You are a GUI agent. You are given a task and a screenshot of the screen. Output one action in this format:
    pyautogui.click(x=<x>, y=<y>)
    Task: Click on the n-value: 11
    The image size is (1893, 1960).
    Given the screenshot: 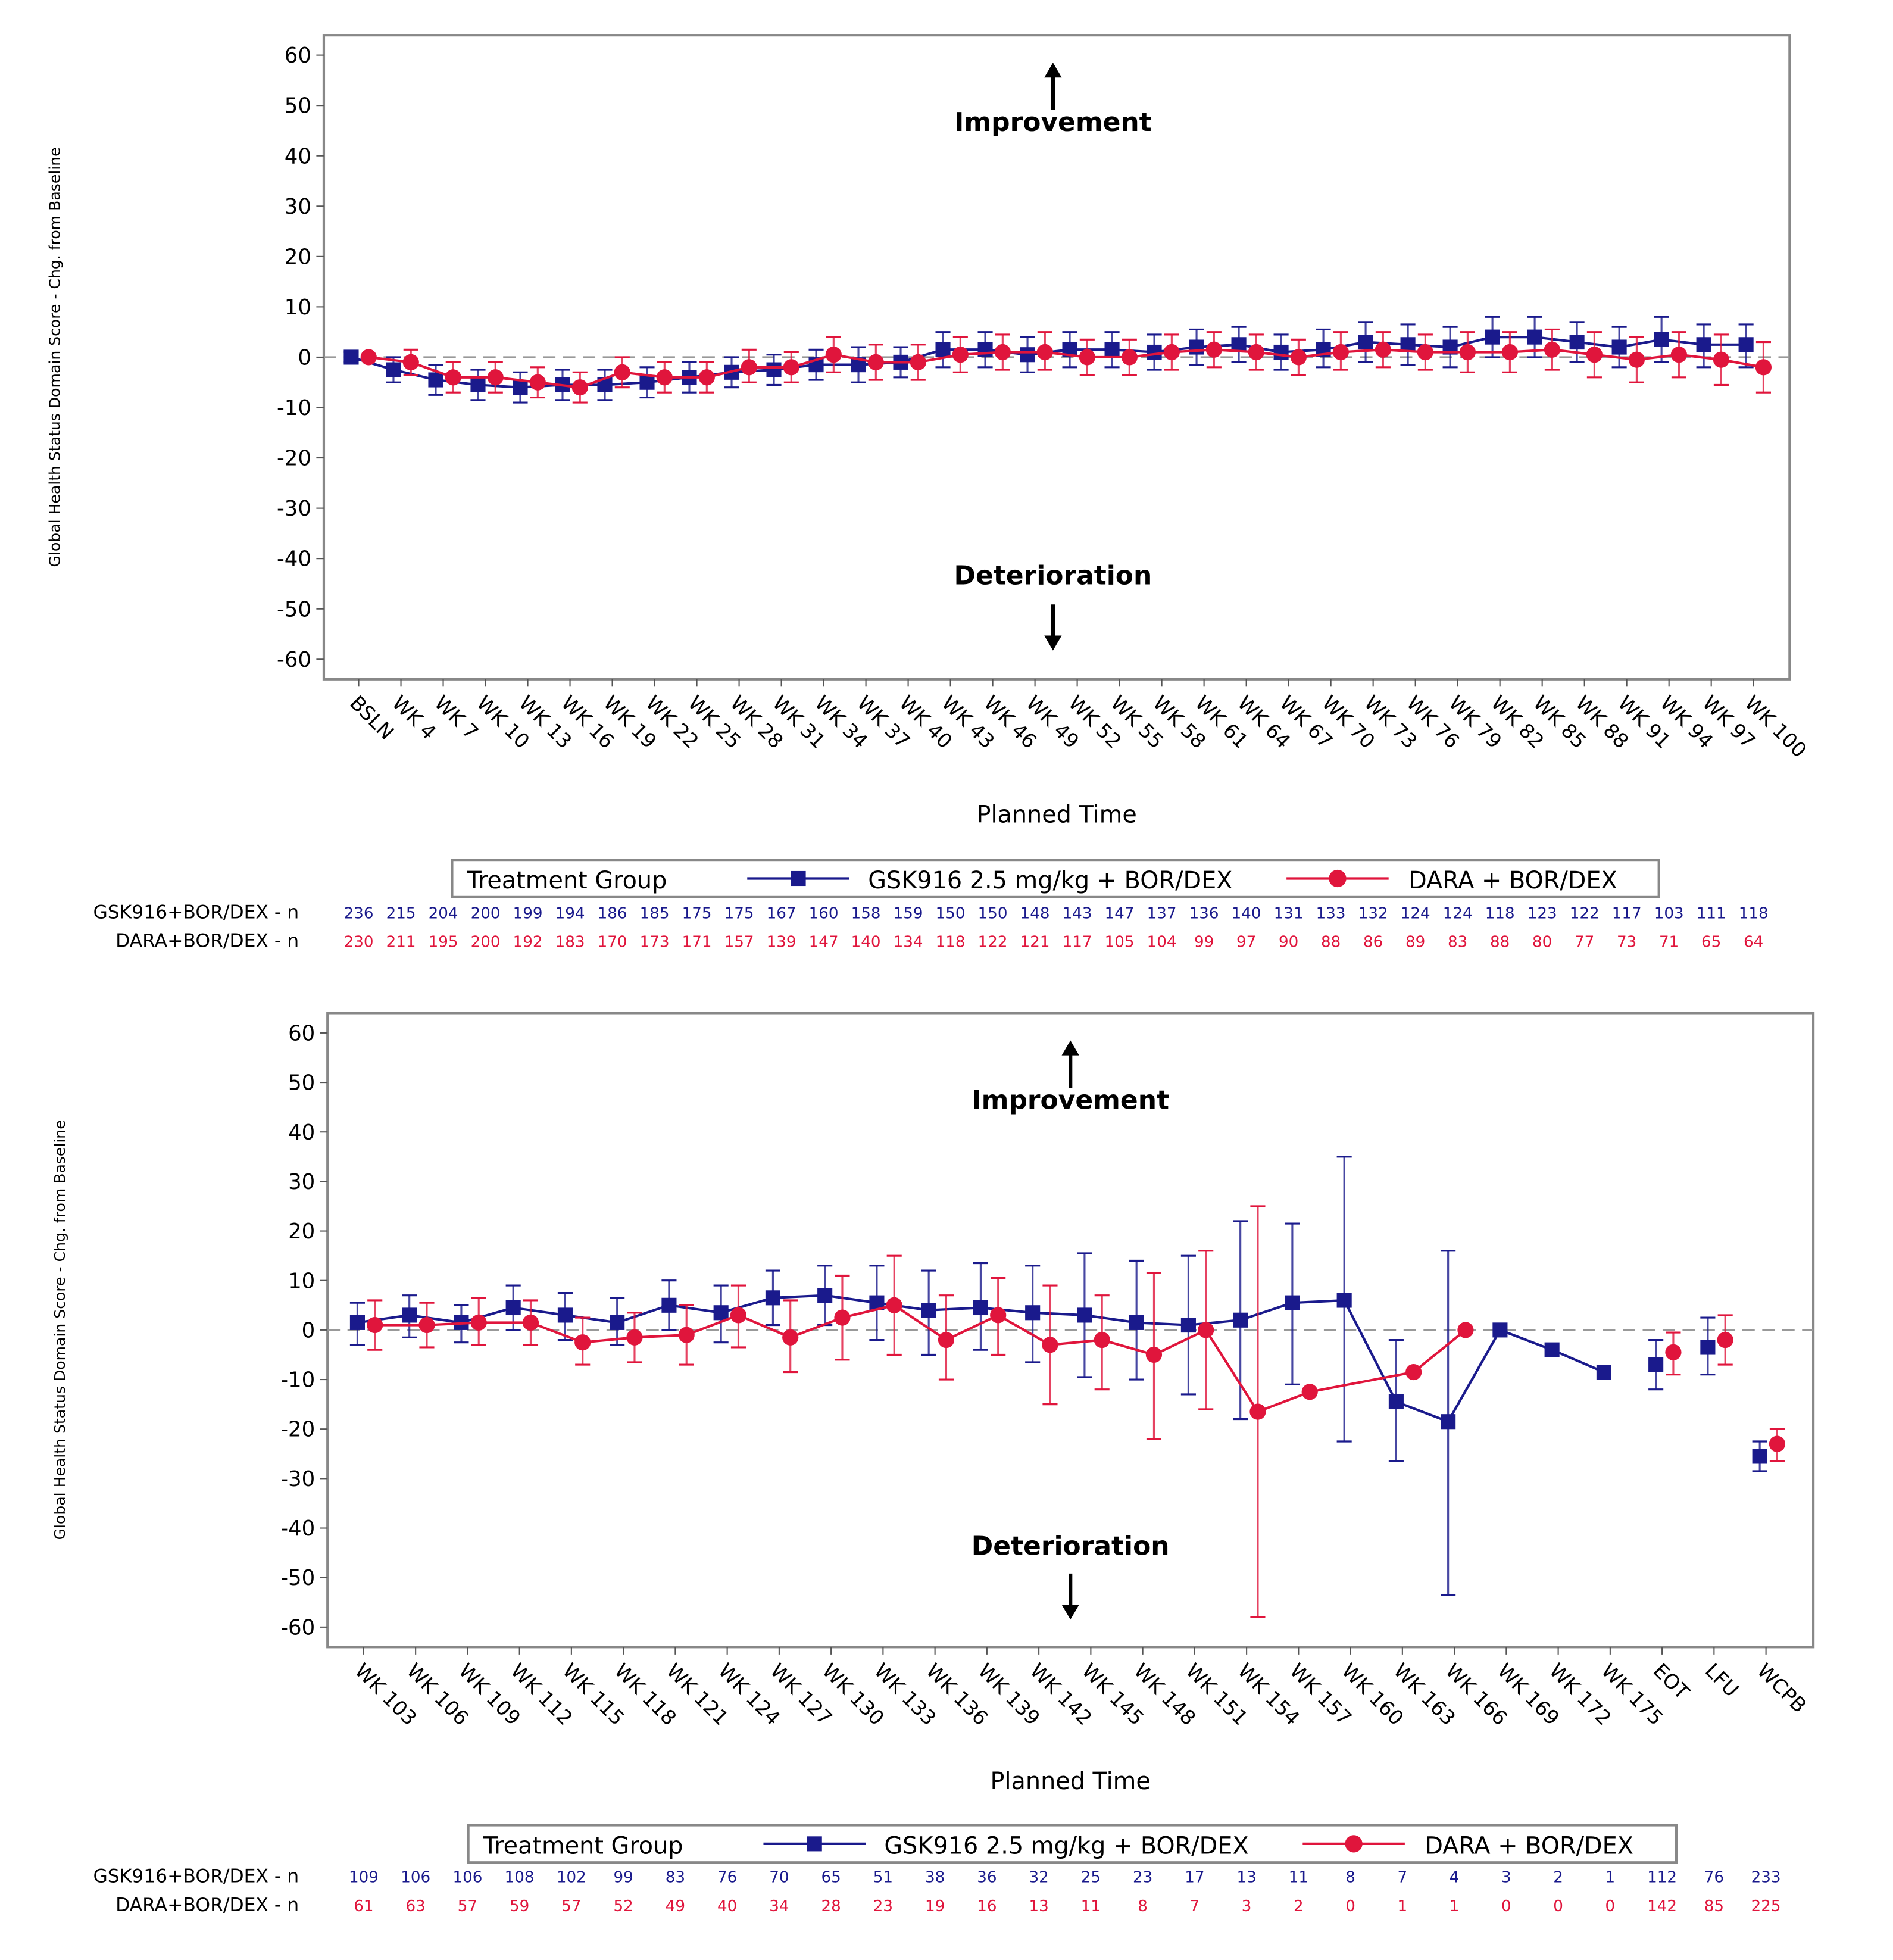 What is the action you would take?
    pyautogui.click(x=1091, y=1906)
    